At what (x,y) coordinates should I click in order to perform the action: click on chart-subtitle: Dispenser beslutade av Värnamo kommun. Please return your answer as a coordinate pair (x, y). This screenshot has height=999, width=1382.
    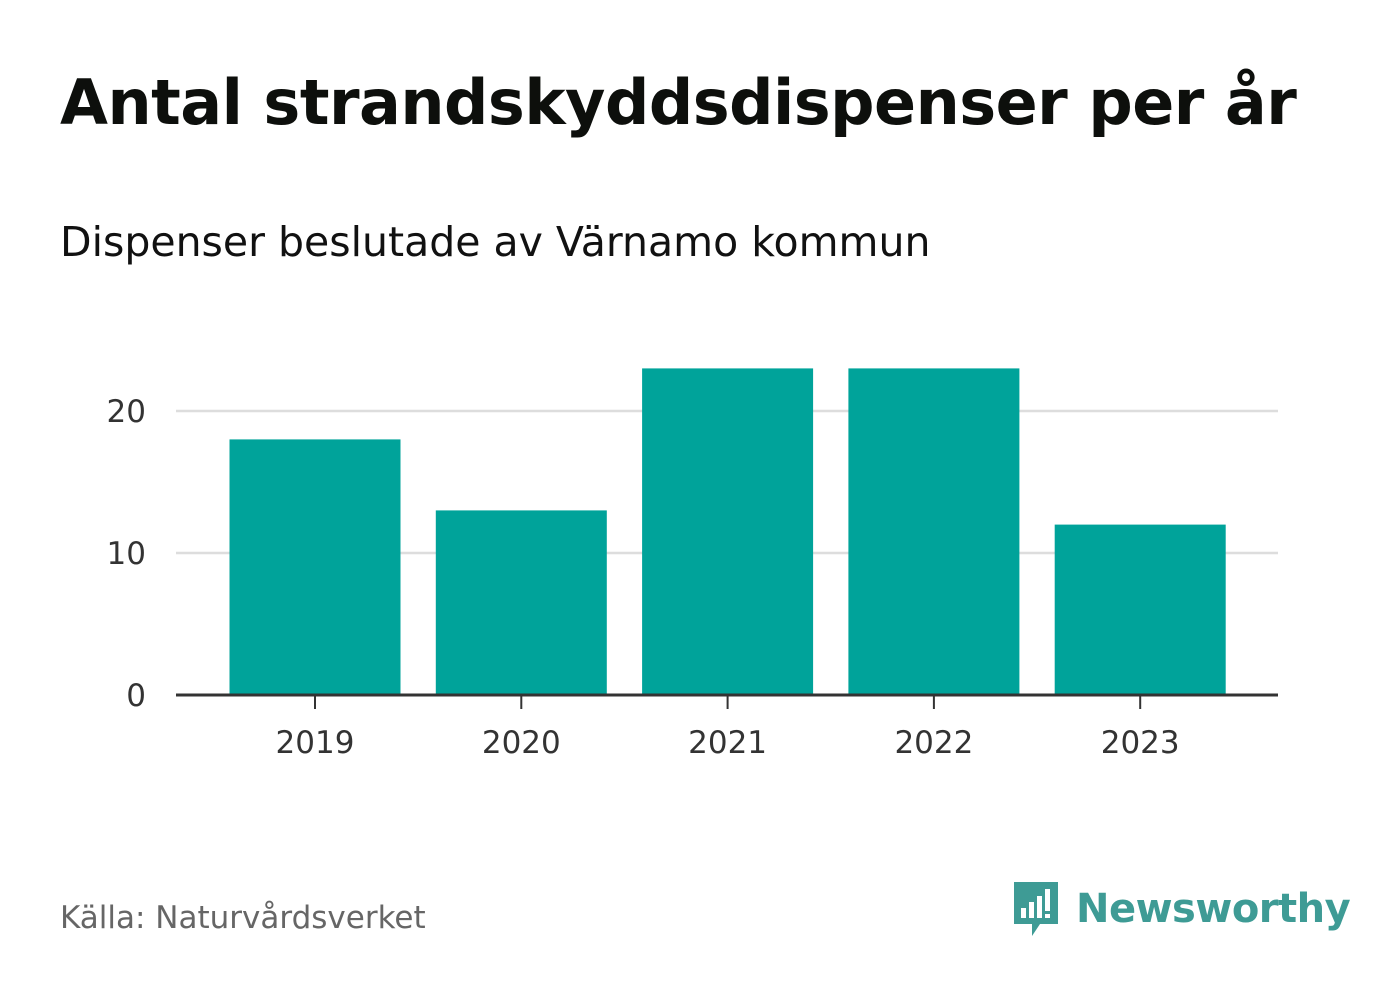
    Looking at the image, I should click on (495, 242).